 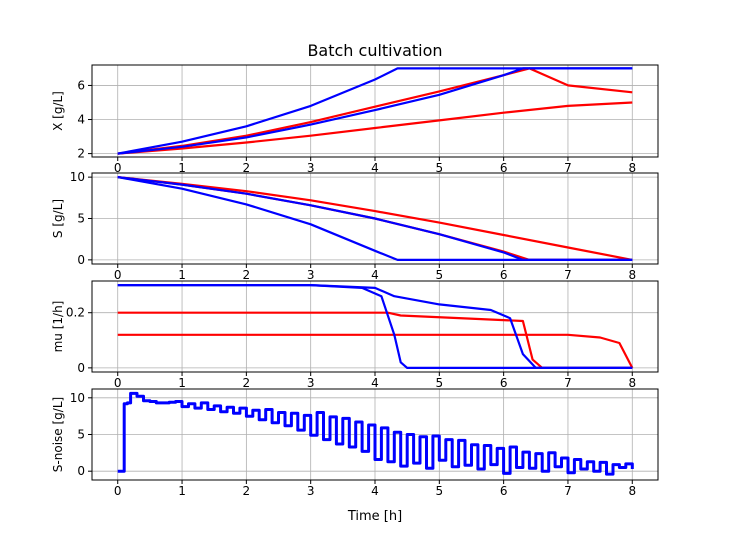 I want to click on y-tick-label: 2, so click(x=81, y=154).